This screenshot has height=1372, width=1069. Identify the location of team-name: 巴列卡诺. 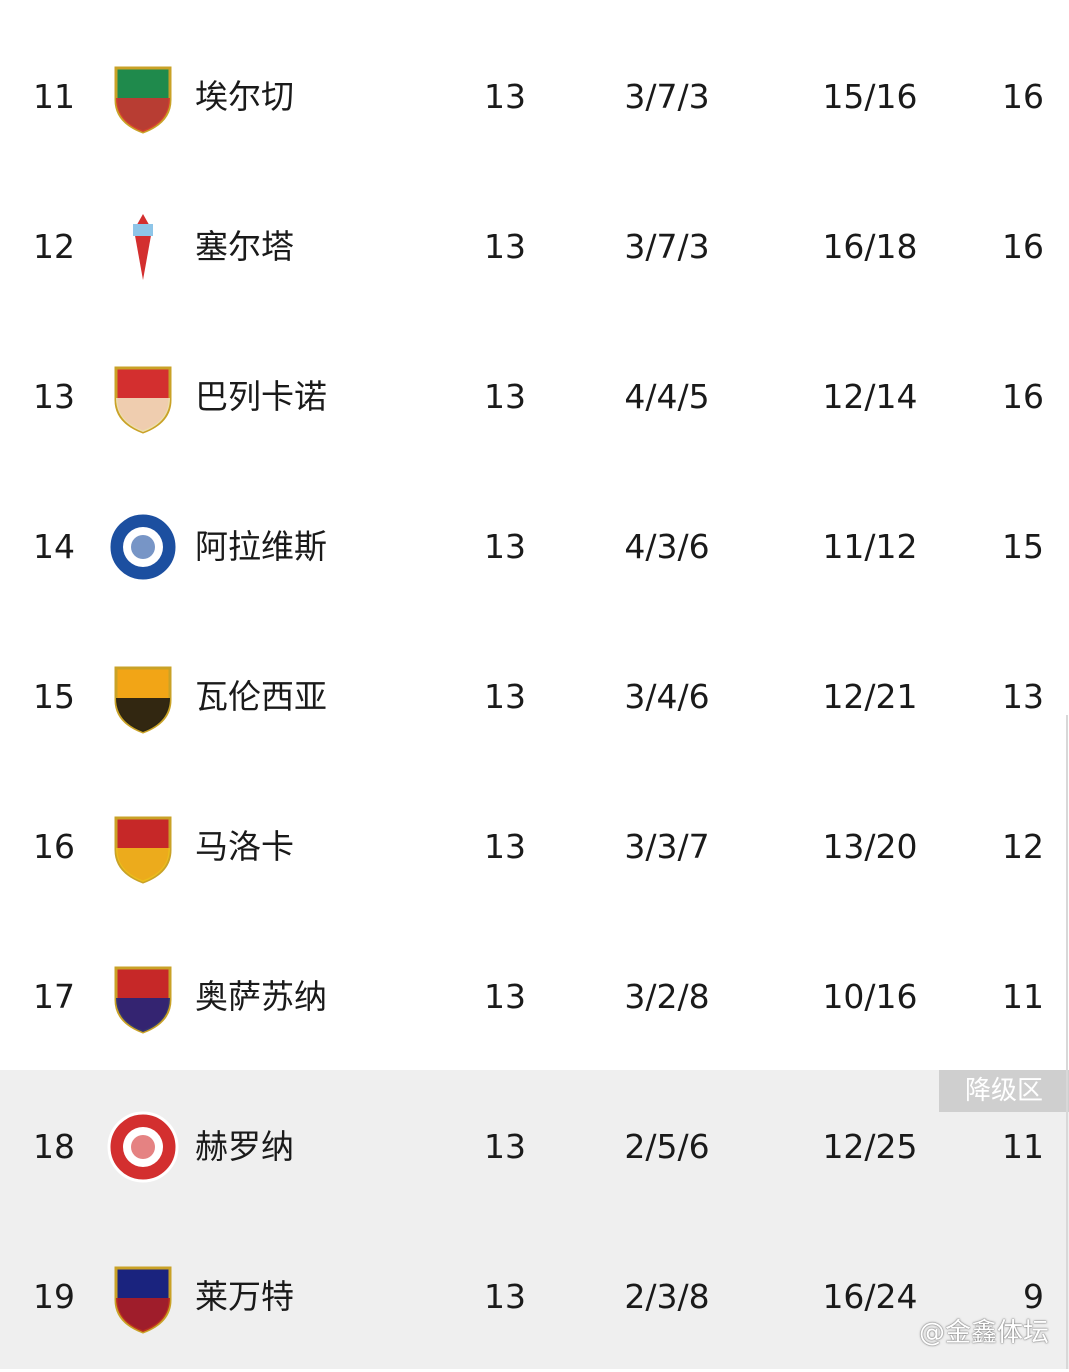
(261, 396).